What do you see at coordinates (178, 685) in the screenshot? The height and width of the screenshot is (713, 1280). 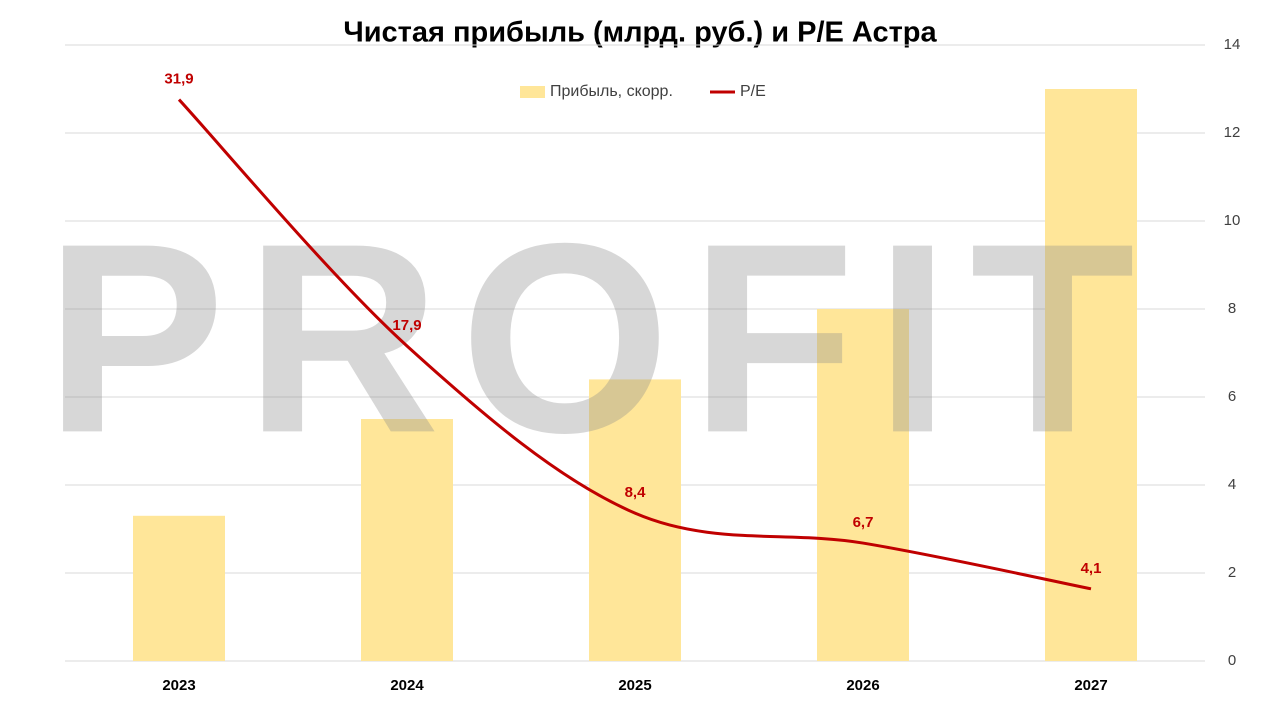 I see `x-tick-label: 2023` at bounding box center [178, 685].